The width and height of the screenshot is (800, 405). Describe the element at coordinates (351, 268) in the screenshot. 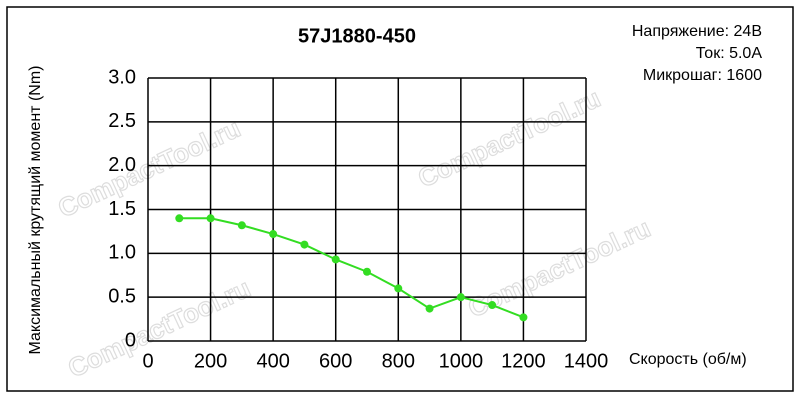

I see `data-line` at that location.